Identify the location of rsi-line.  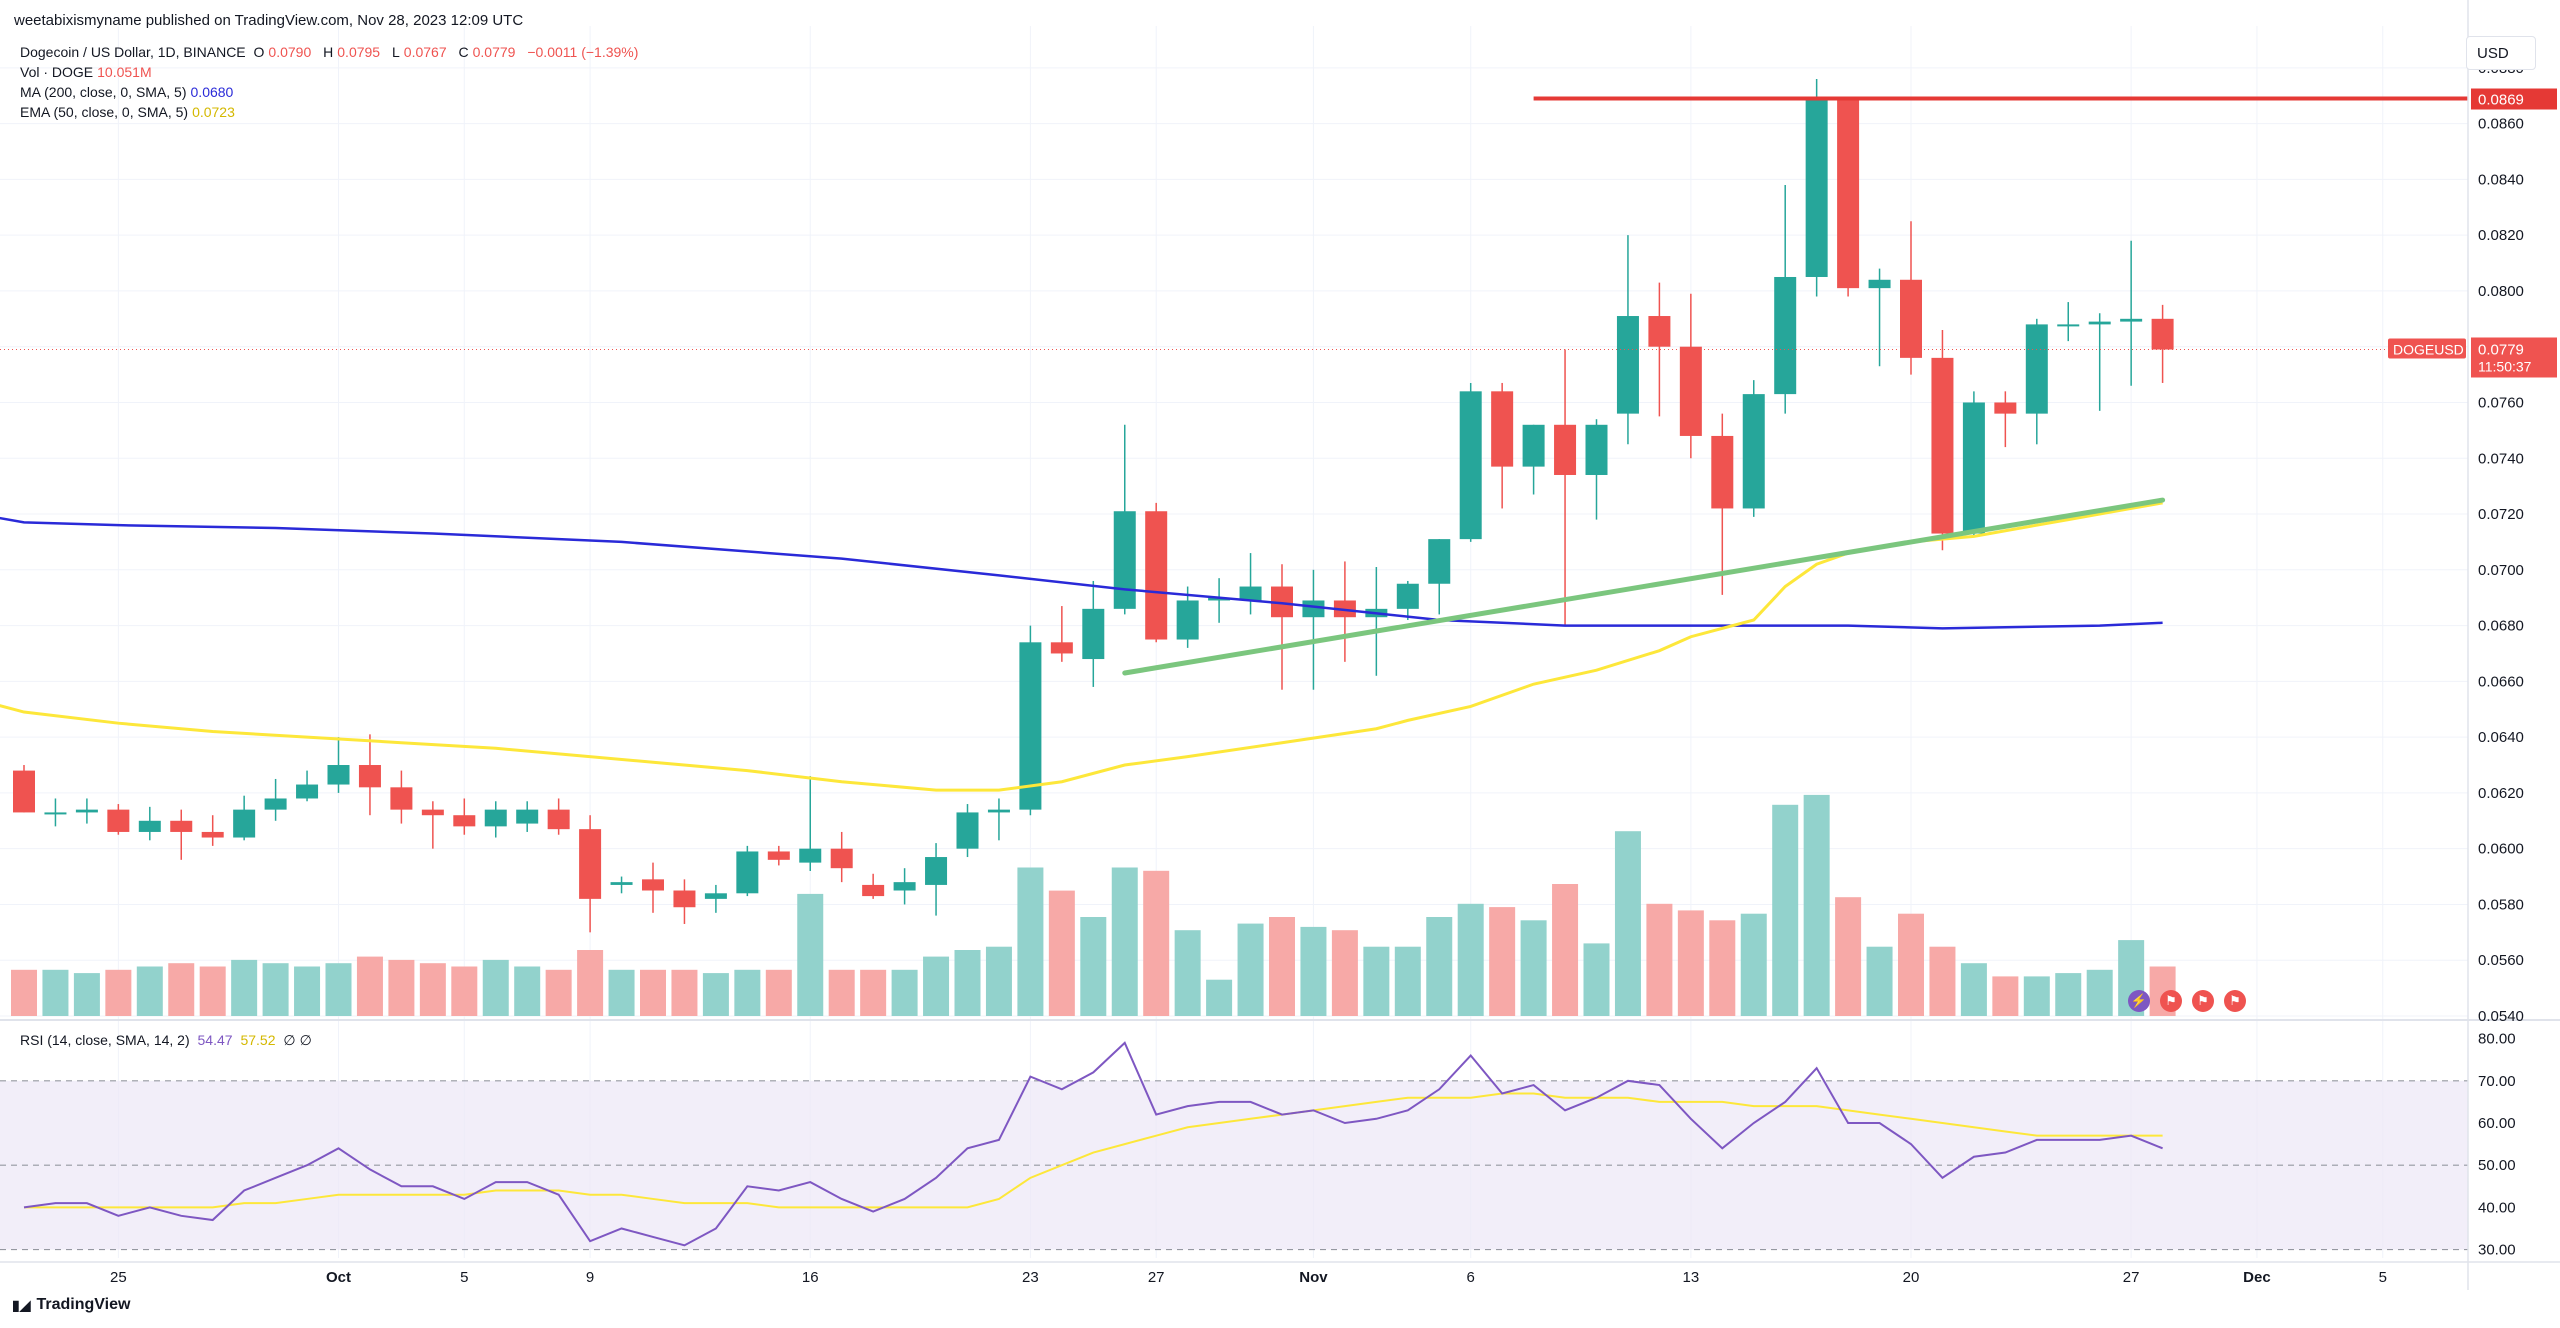
(1093, 1144).